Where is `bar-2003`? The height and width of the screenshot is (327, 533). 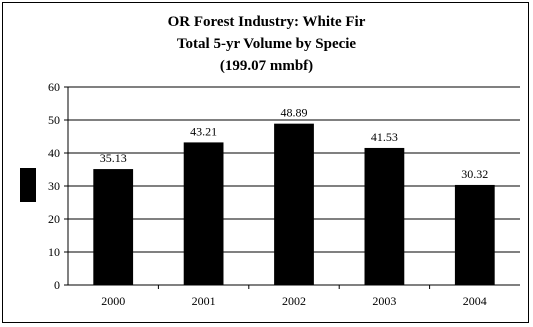 bar-2003 is located at coordinates (384, 216).